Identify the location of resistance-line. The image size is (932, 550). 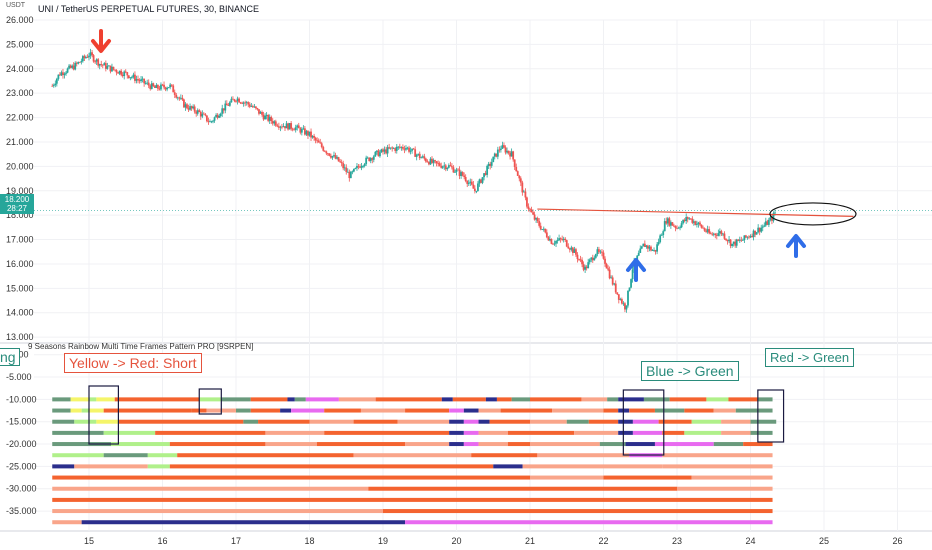
(695, 212).